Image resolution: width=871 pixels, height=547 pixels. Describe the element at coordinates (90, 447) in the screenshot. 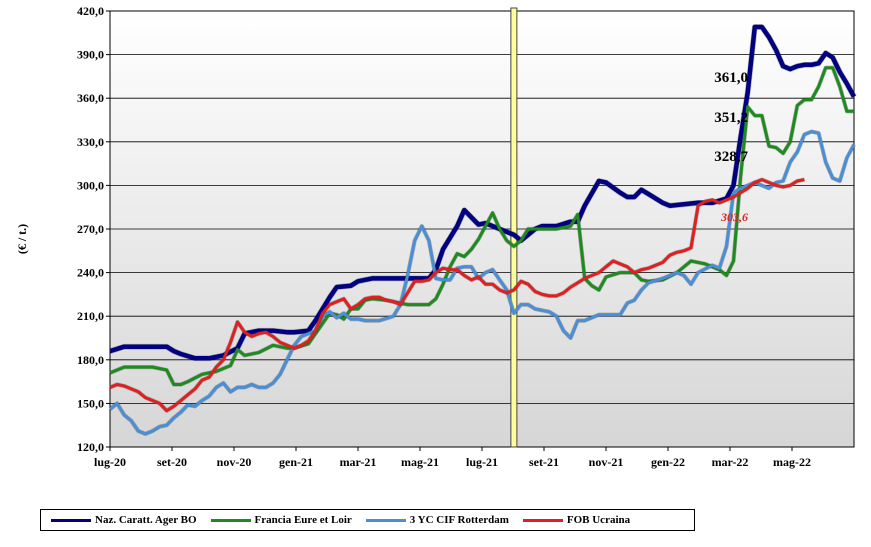

I see `y-tick-label: 120,0` at that location.